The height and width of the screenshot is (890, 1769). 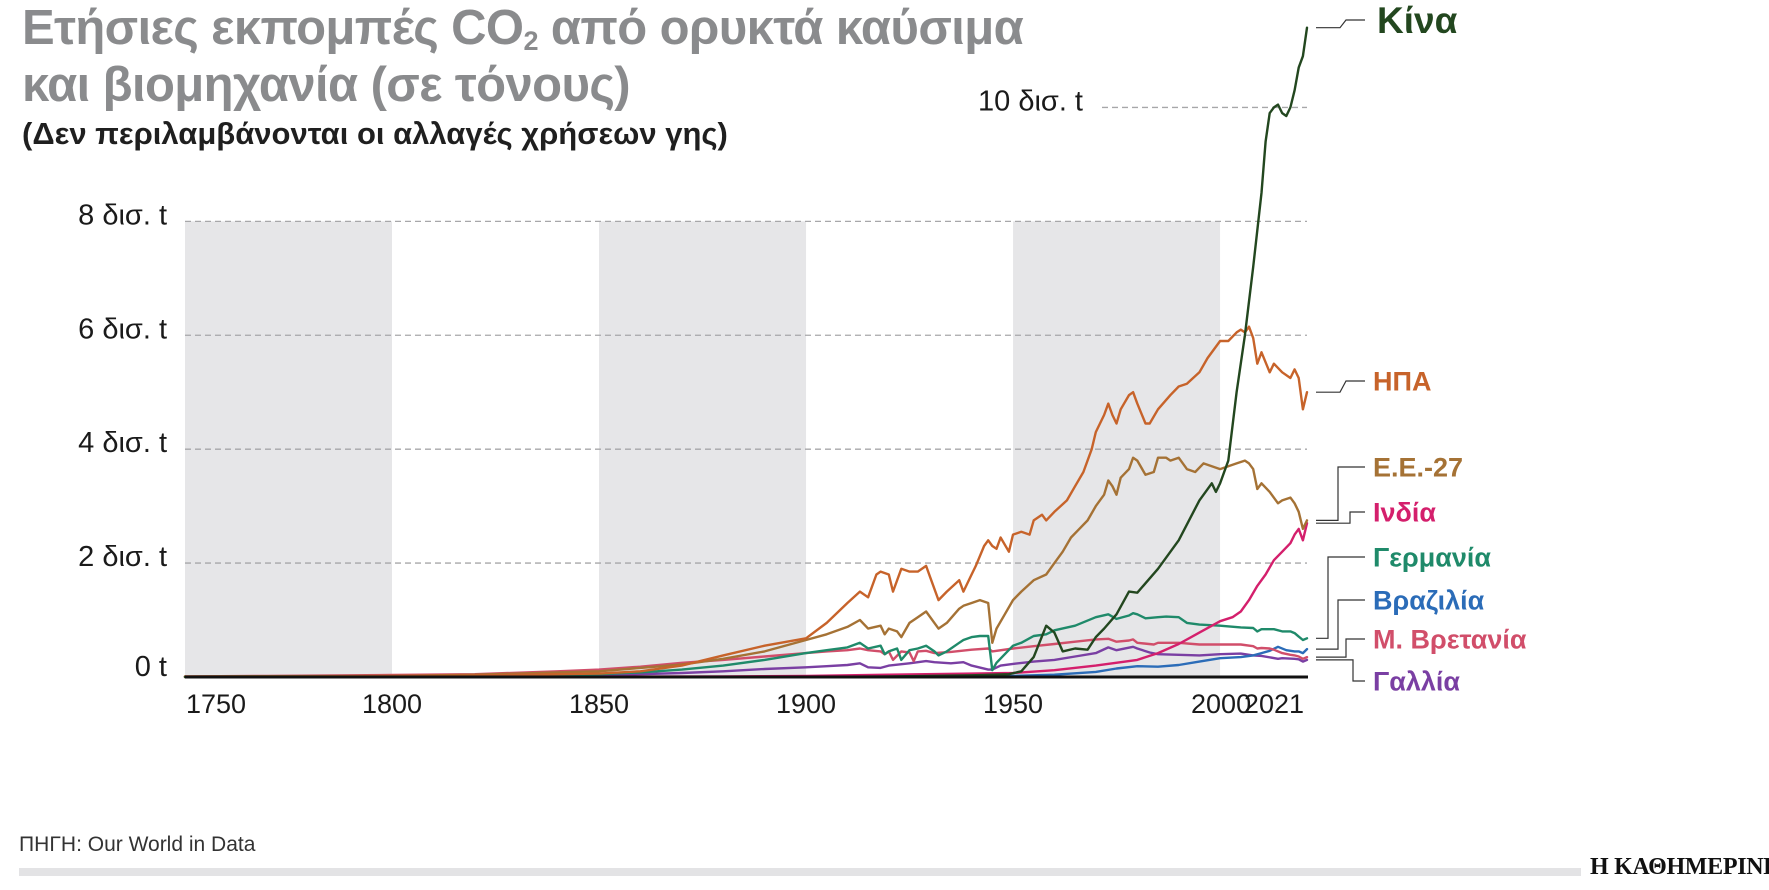 What do you see at coordinates (1450, 639) in the screenshot?
I see `series-label-μ-βρετανια: Μ. Βρετανία` at bounding box center [1450, 639].